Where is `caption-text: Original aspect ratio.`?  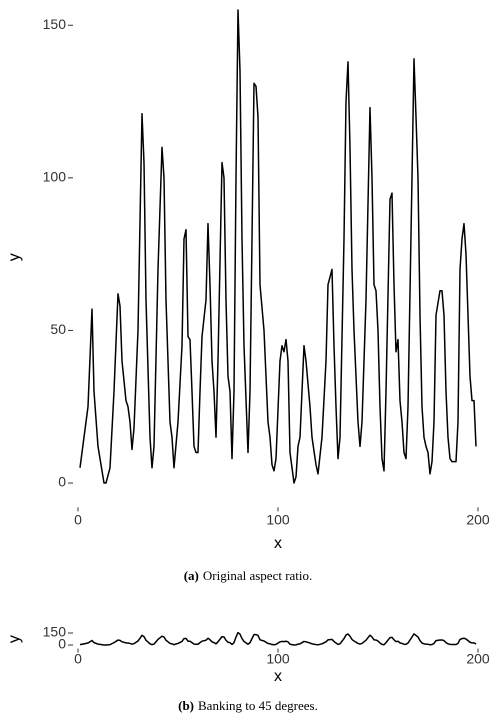
caption-text: Original aspect ratio. is located at coordinates (257, 575).